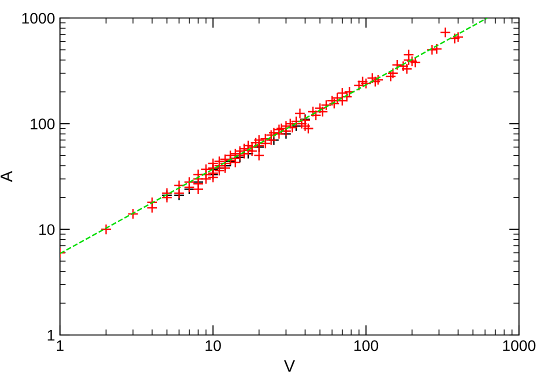 This screenshot has height=382, width=545. Describe the element at coordinates (366, 346) in the screenshot. I see `x-tick-label: 100` at that location.